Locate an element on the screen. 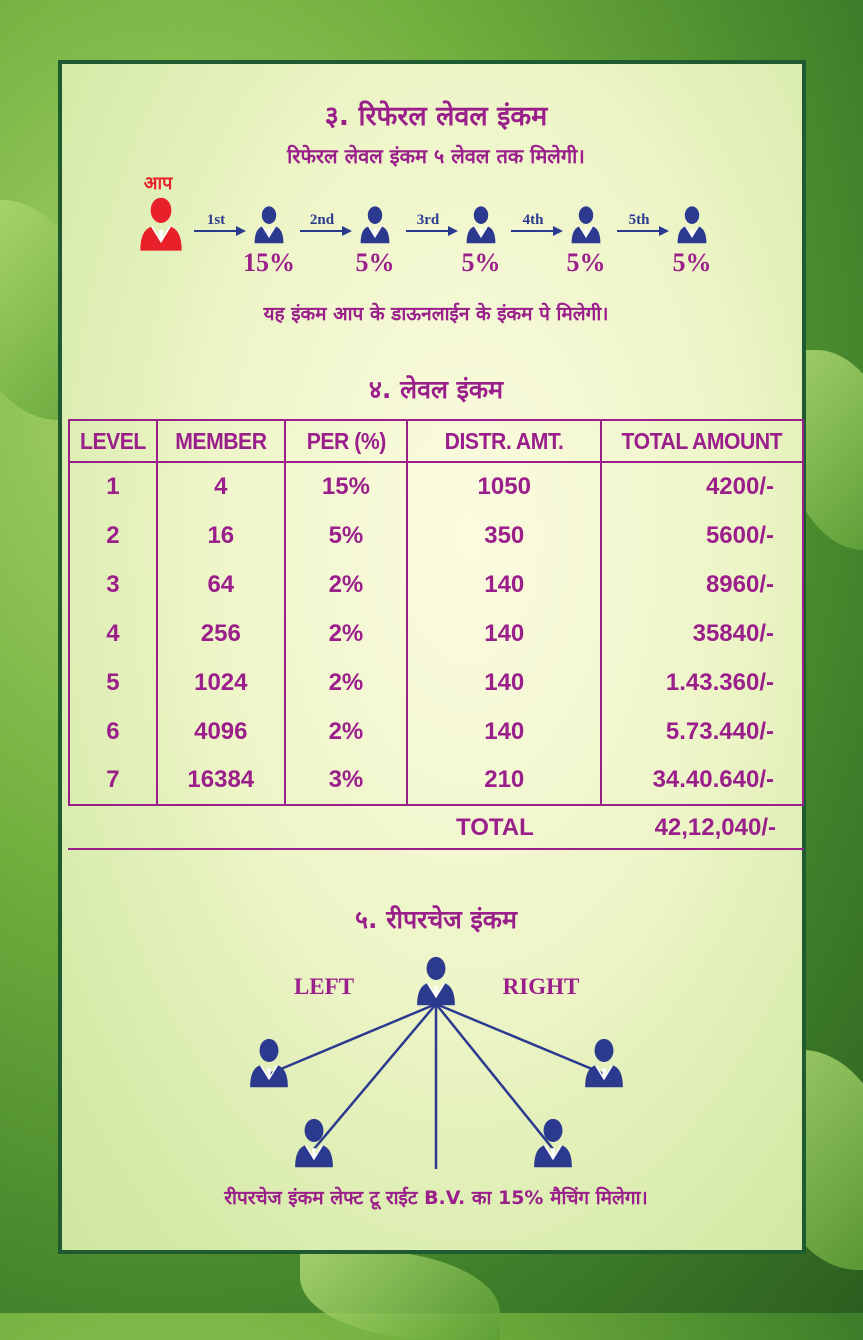 The image size is (863, 1340). header-level: LEVEL is located at coordinates (113, 441).